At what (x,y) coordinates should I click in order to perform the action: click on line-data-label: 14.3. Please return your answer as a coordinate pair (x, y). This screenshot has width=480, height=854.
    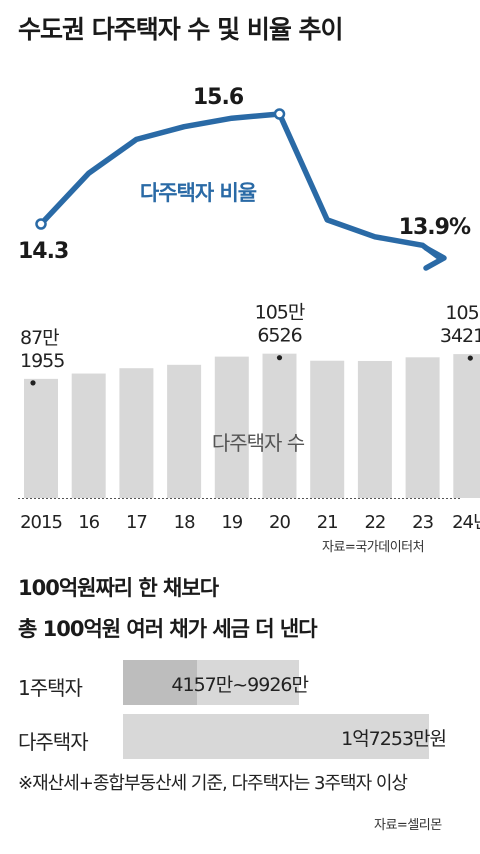
    Looking at the image, I should click on (43, 251).